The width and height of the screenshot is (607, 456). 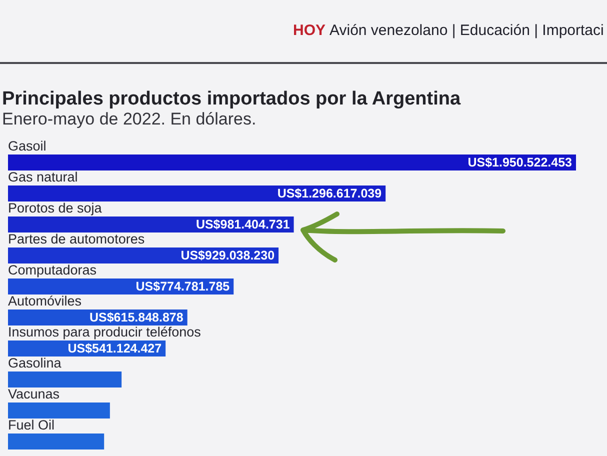 What do you see at coordinates (231, 99) in the screenshot?
I see `chart-title: Principales productos importados por la Argentina` at bounding box center [231, 99].